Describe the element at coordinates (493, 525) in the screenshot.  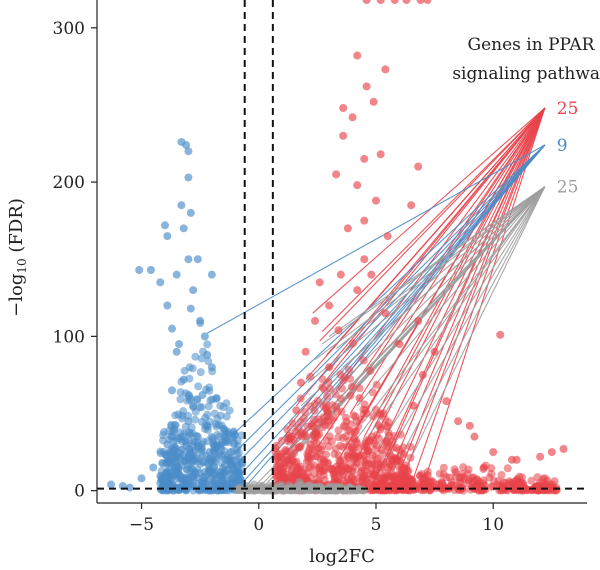
I see `x-tick-label: 10` at that location.